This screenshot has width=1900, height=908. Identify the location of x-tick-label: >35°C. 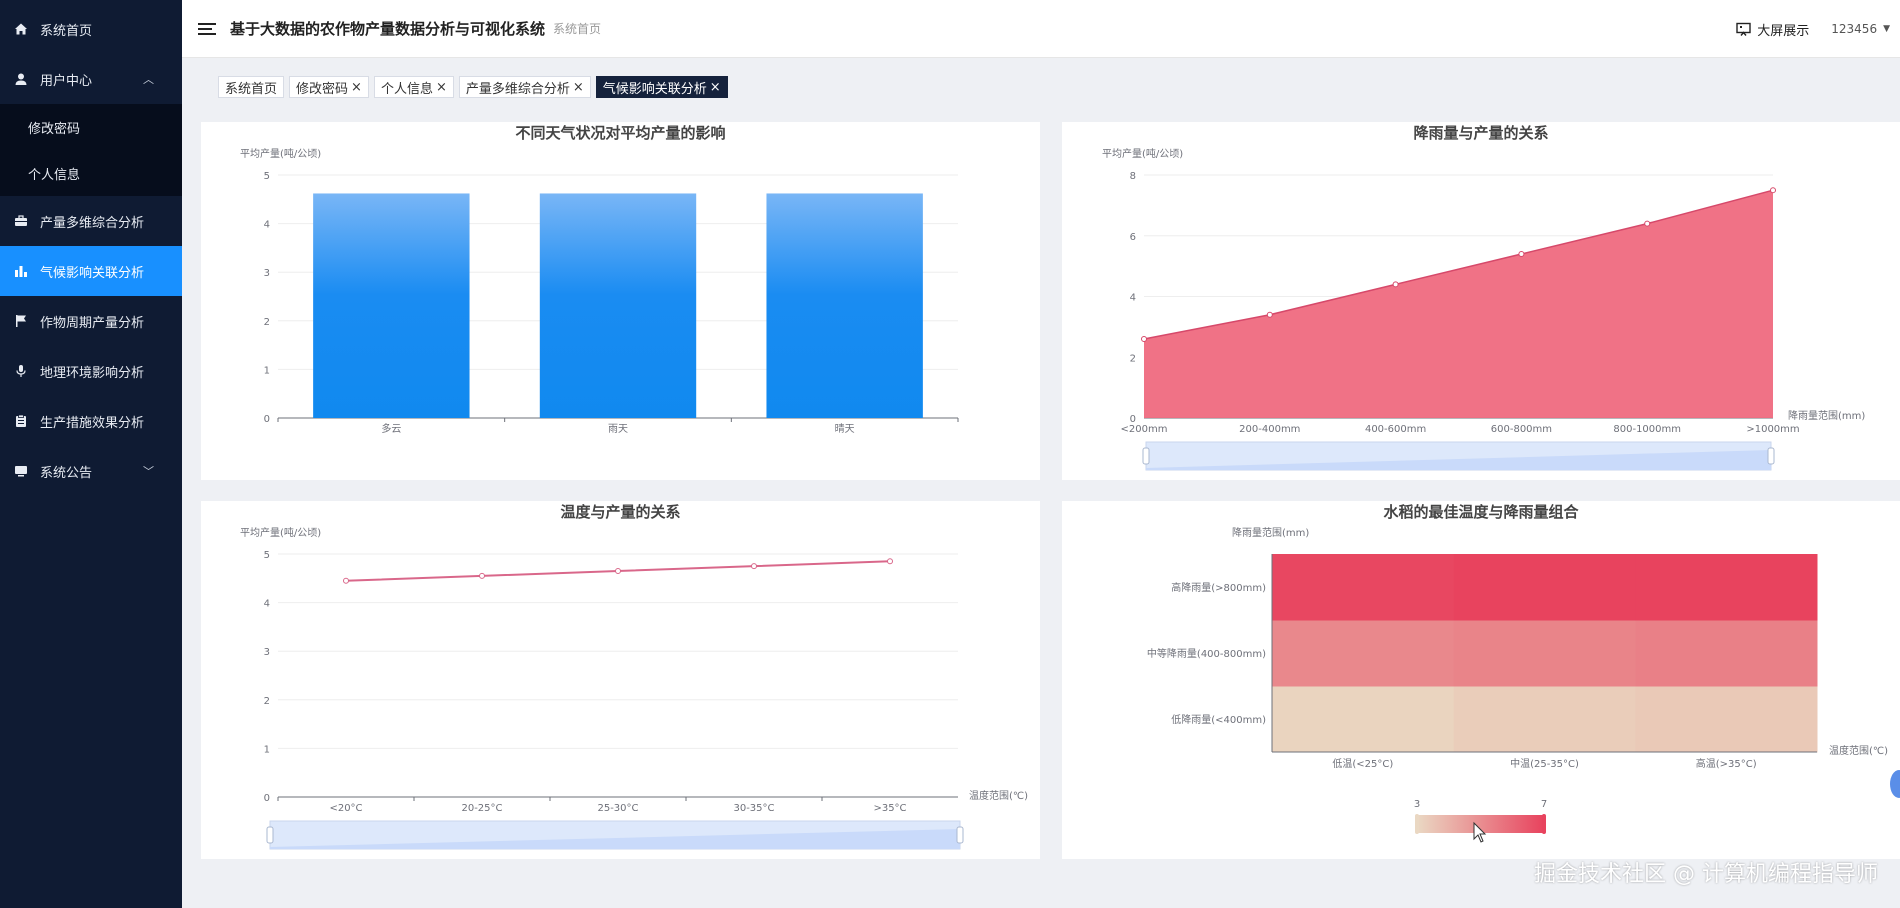
(889, 808).